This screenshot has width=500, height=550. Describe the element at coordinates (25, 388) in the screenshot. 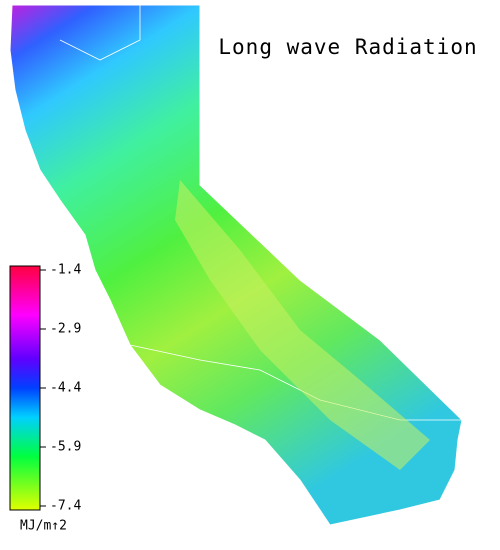

I see `colorbar` at that location.